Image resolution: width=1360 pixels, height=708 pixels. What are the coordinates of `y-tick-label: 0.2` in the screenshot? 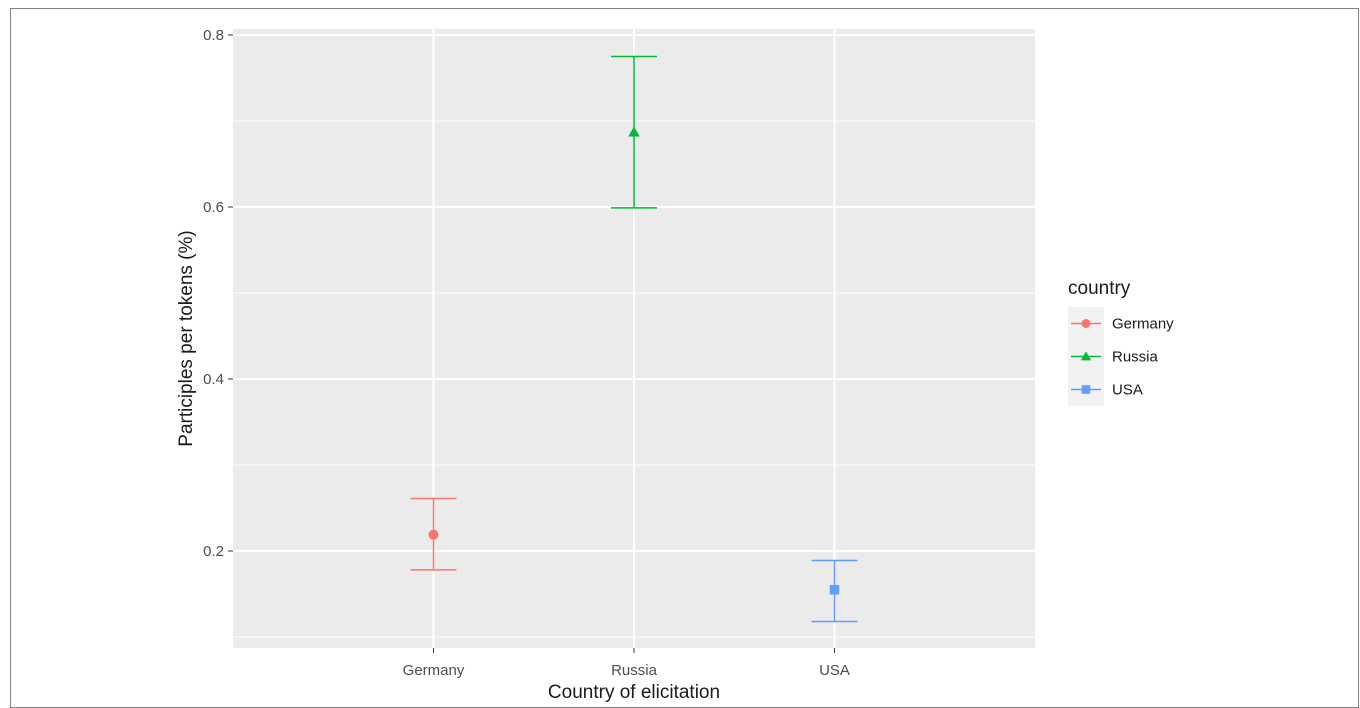 It's located at (213, 551).